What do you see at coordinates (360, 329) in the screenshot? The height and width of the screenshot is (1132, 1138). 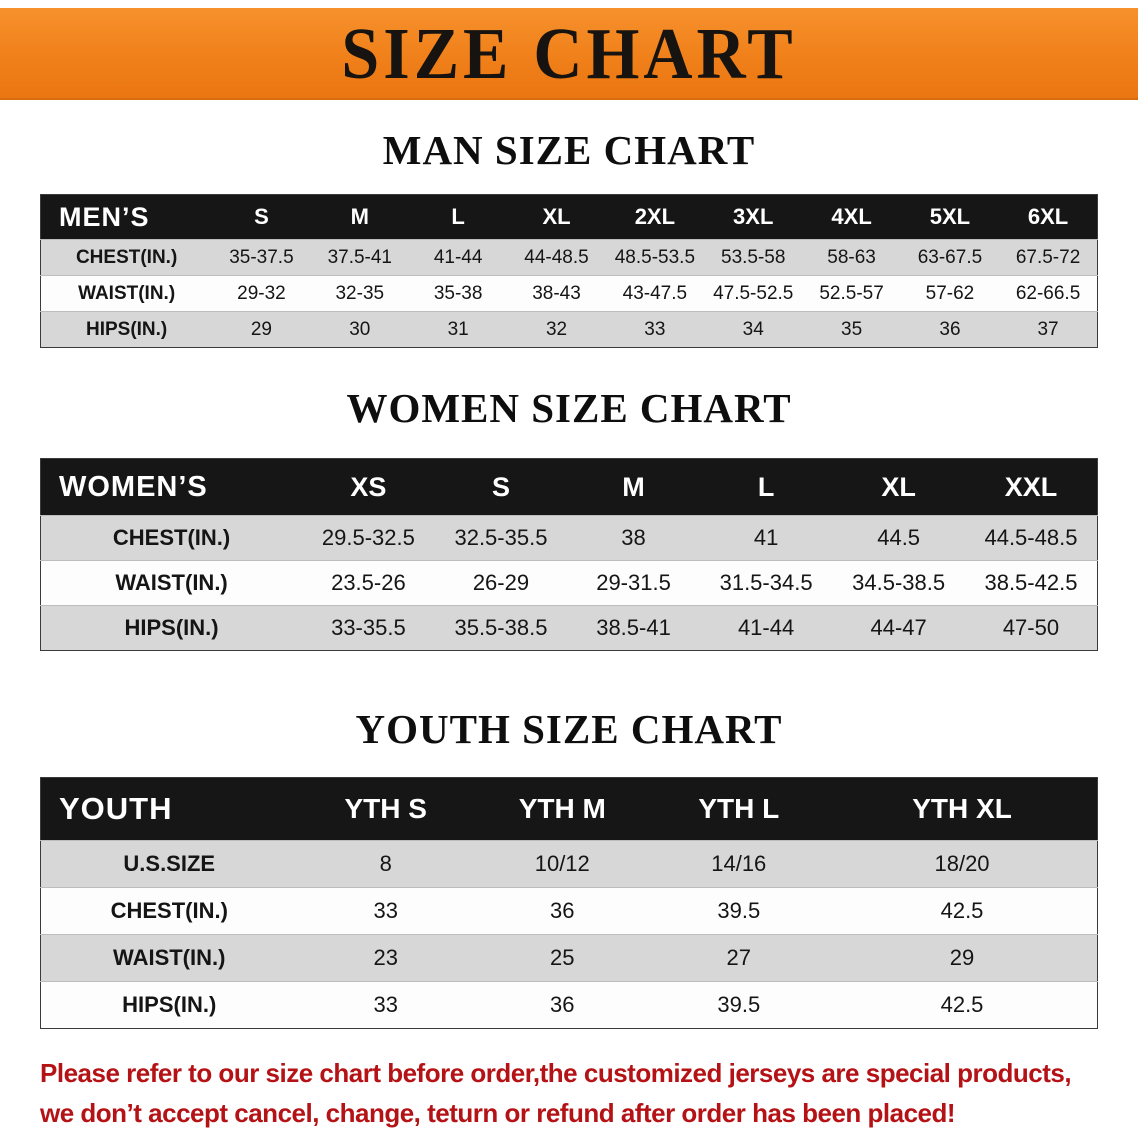 I see `measurement-value-cell: 30` at bounding box center [360, 329].